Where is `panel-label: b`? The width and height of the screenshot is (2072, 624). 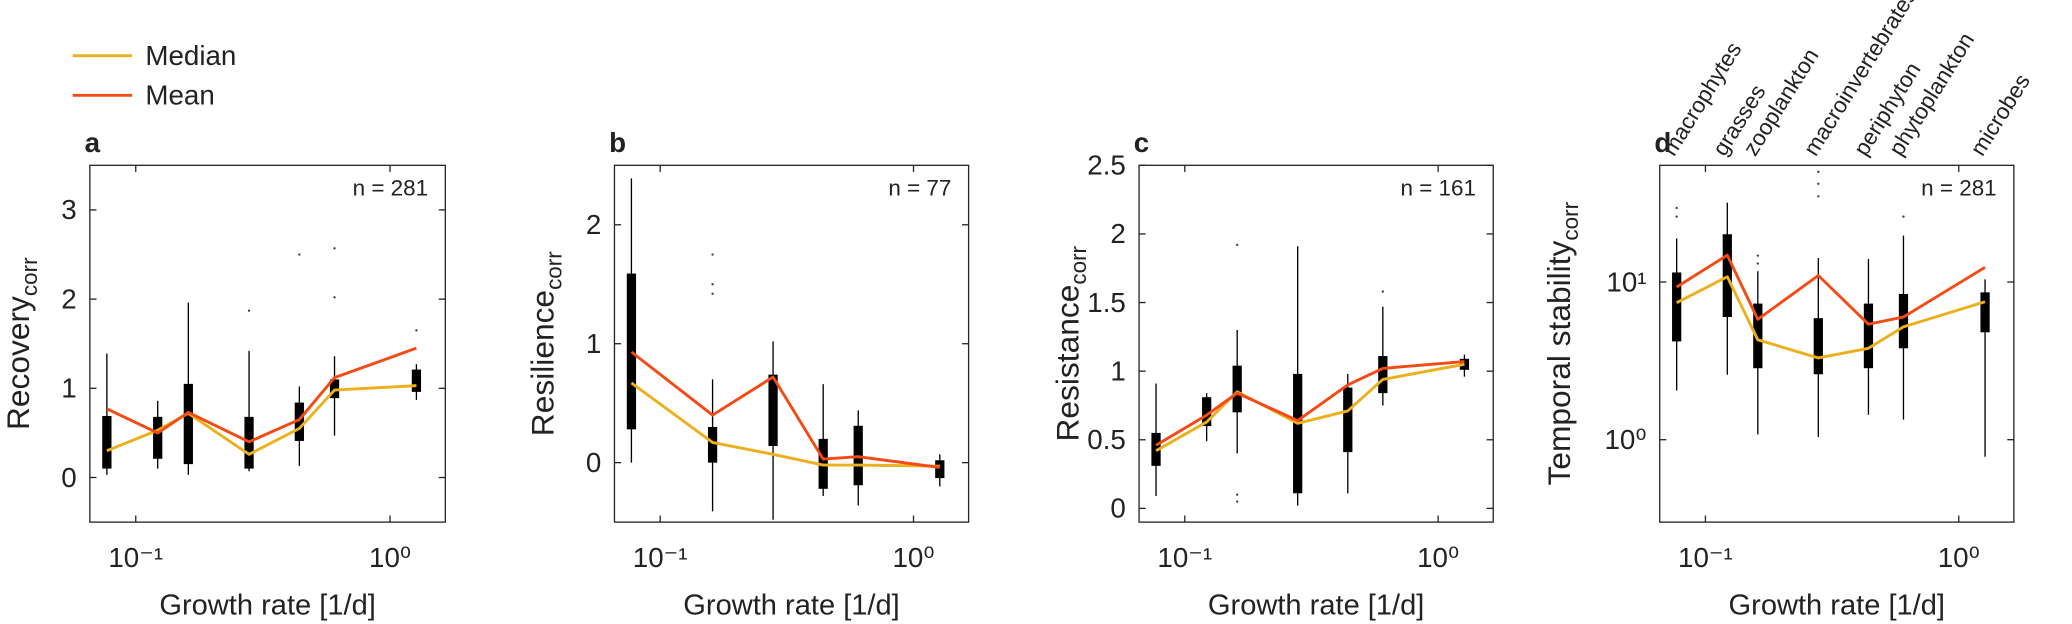 panel-label: b is located at coordinates (617, 142).